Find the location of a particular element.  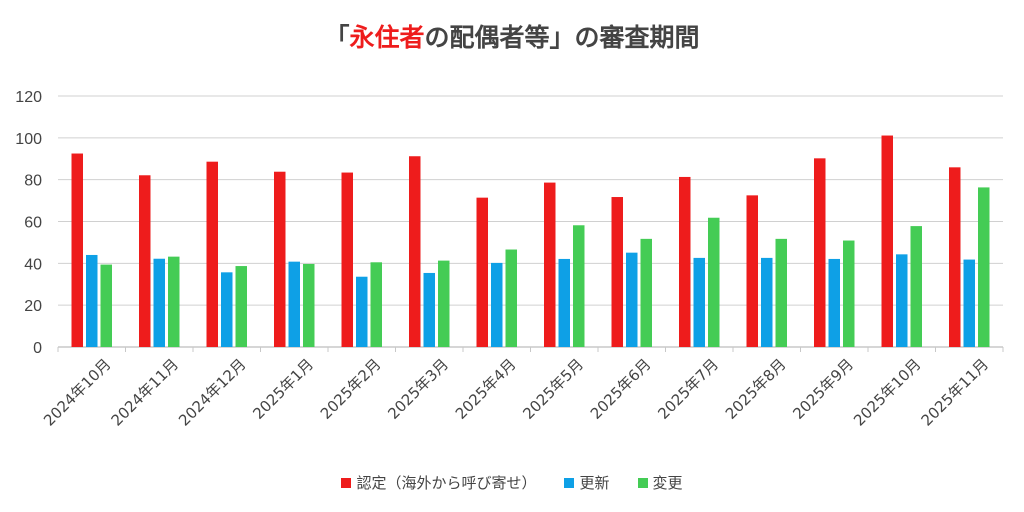

x-tick-label: 2025年11月 is located at coordinates (955, 392).